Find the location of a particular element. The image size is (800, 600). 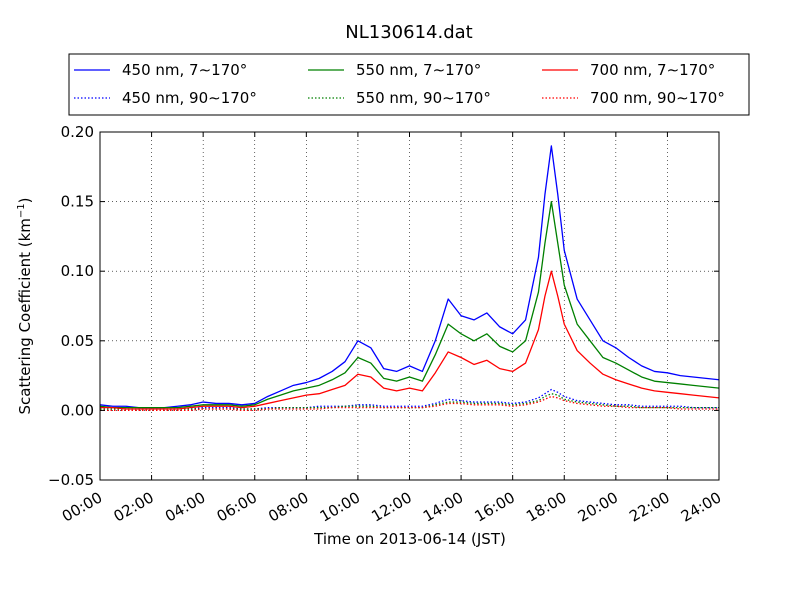

x-tick-label: 24:00 is located at coordinates (701, 506).